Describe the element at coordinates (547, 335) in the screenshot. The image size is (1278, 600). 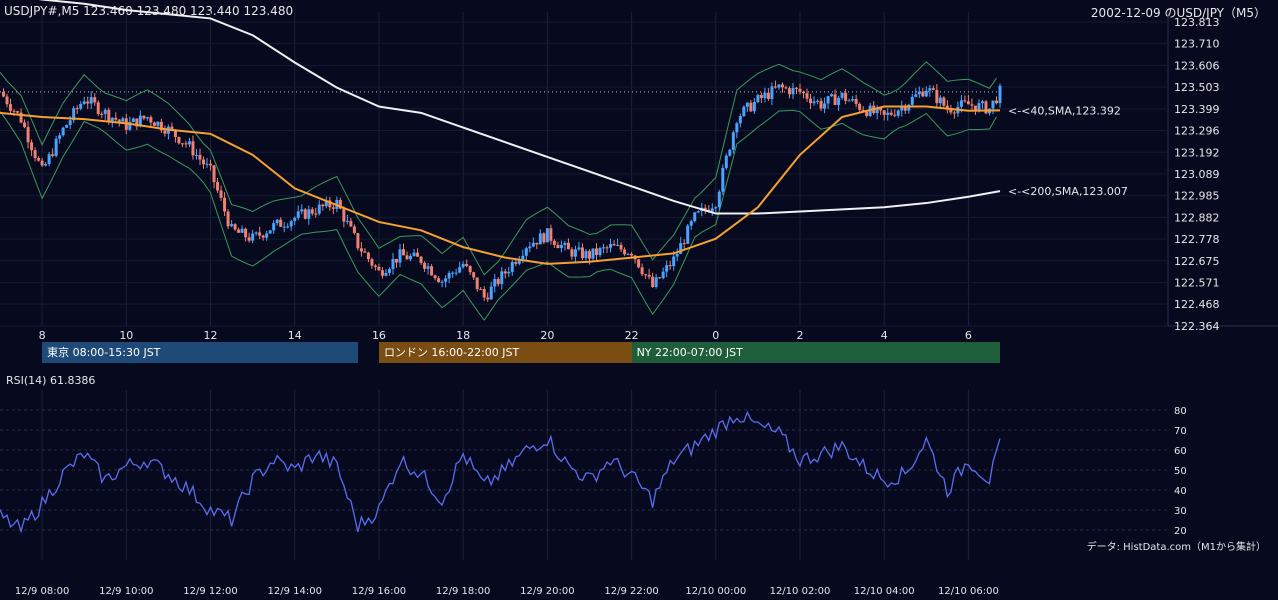
I see `time-axis-top-label: 20` at that location.